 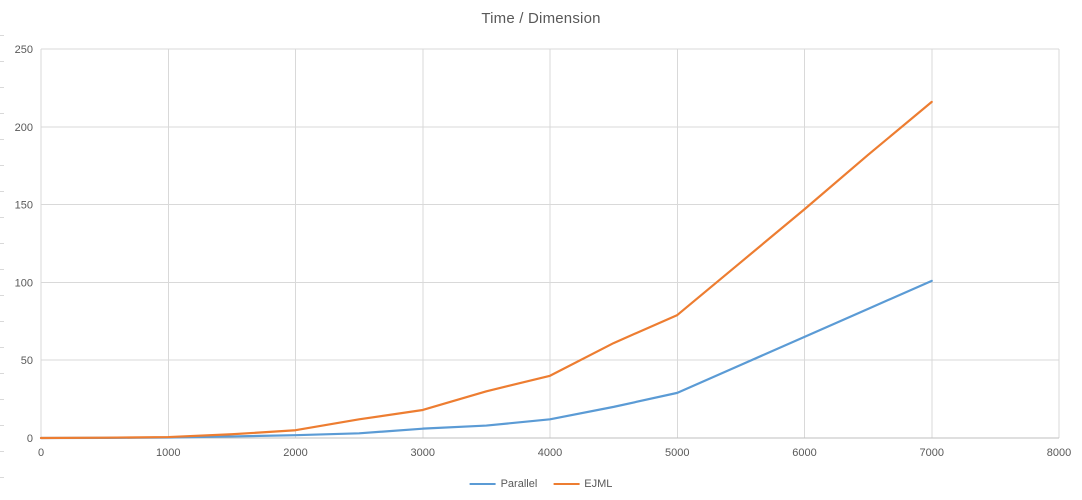 I want to click on chart-legend: Parallel EJML, so click(x=540, y=484).